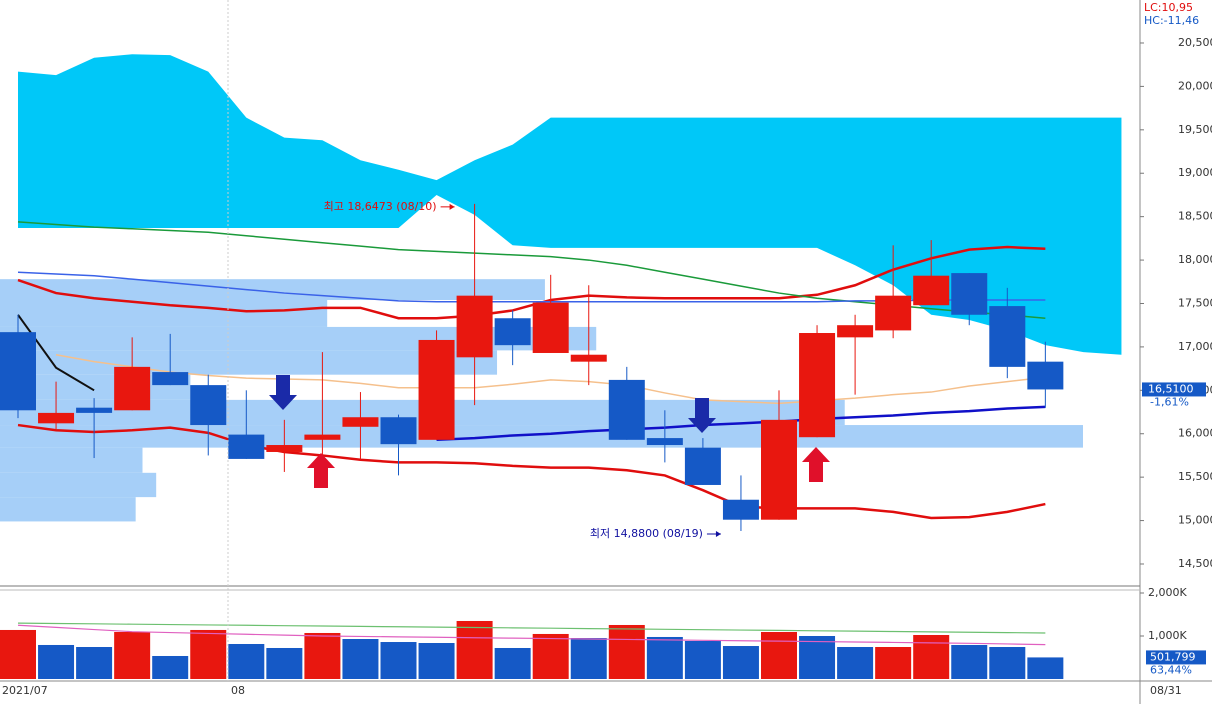 The width and height of the screenshot is (1212, 704). Describe the element at coordinates (1173, 656) in the screenshot. I see `last-volume-label: 501,799` at that location.